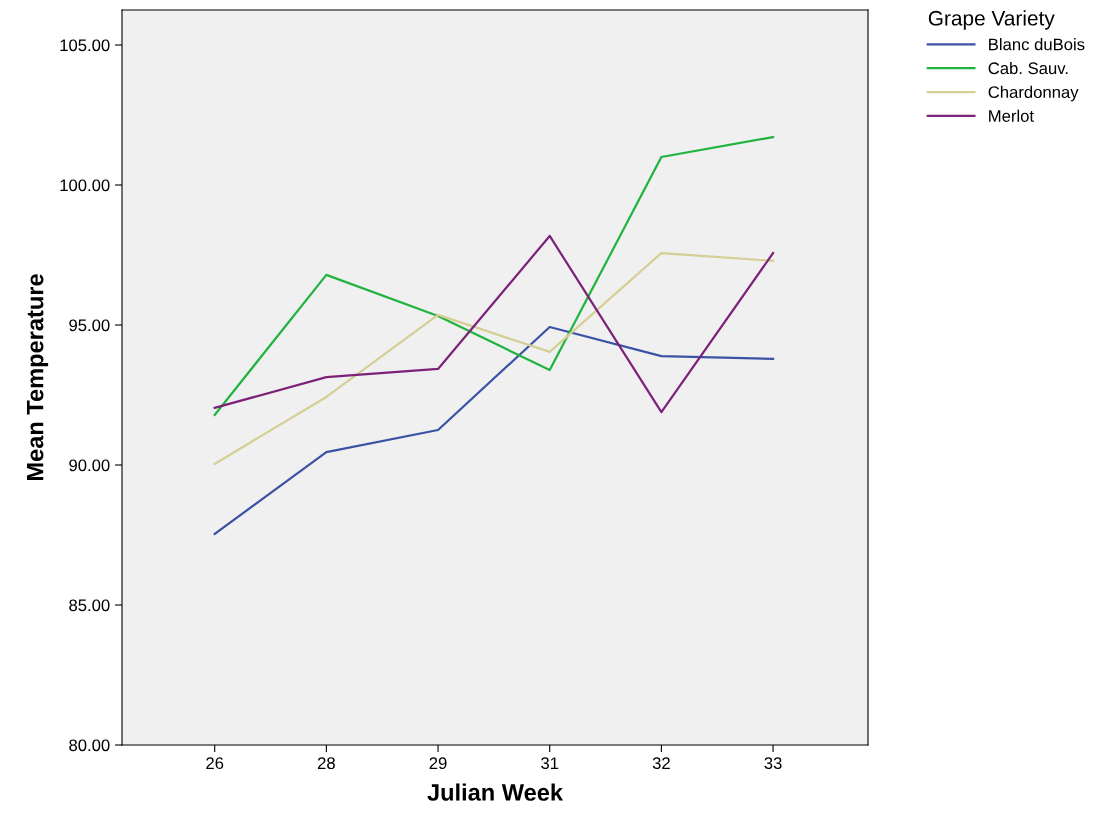 This screenshot has width=1099, height=818. Describe the element at coordinates (1011, 115) in the screenshot. I see `legend-label: Merlot` at that location.